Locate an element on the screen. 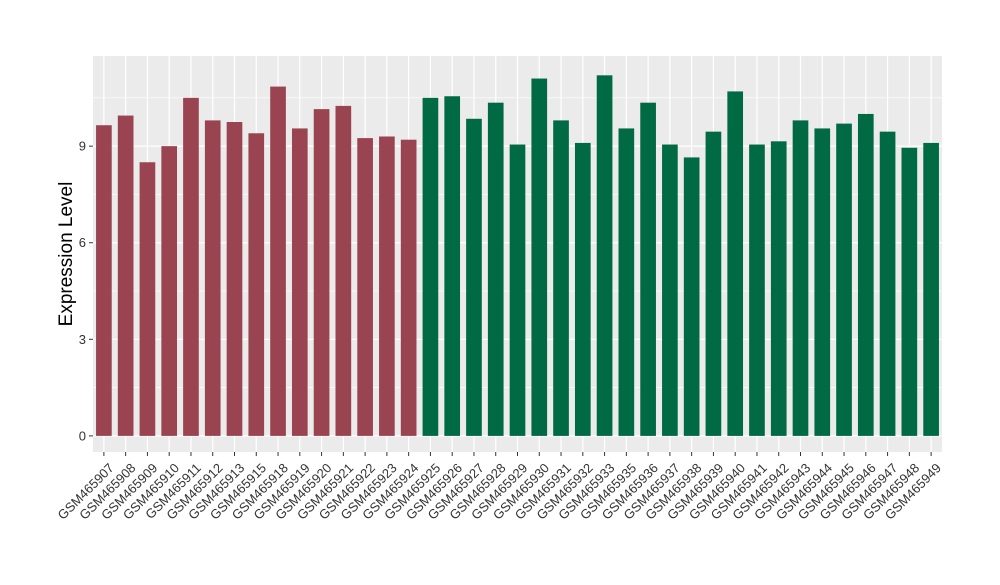  bar-GSM465912 is located at coordinates (212, 278).